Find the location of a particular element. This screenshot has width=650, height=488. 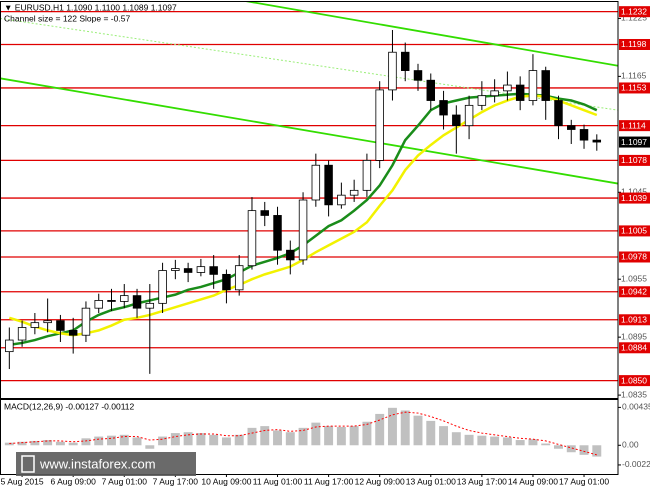

x-tick-label: 7 Aug 17:00 is located at coordinates (176, 481).